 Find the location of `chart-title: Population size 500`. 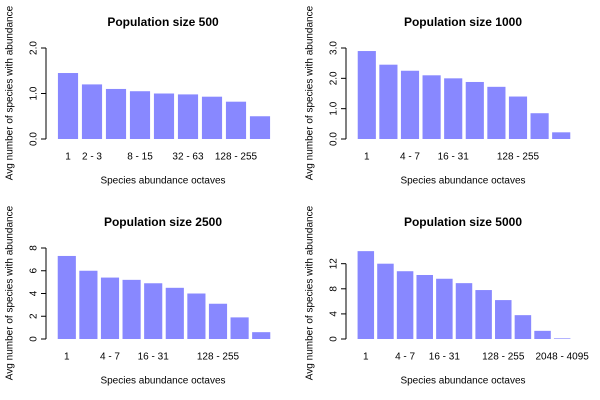

chart-title: Population size 500 is located at coordinates (163, 22).